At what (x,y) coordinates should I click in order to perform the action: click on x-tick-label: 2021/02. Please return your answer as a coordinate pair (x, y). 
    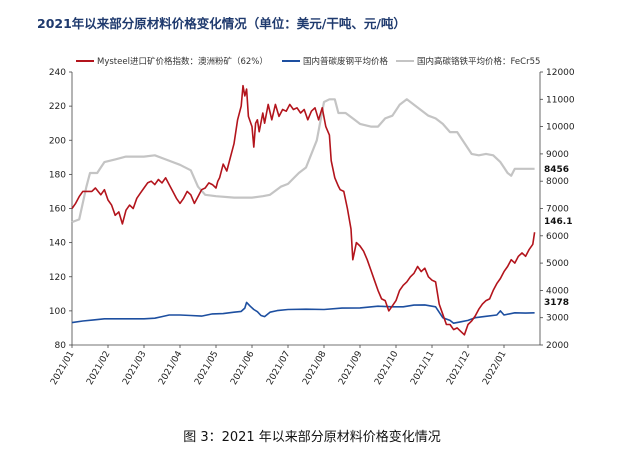
    Looking at the image, I should click on (98, 368).